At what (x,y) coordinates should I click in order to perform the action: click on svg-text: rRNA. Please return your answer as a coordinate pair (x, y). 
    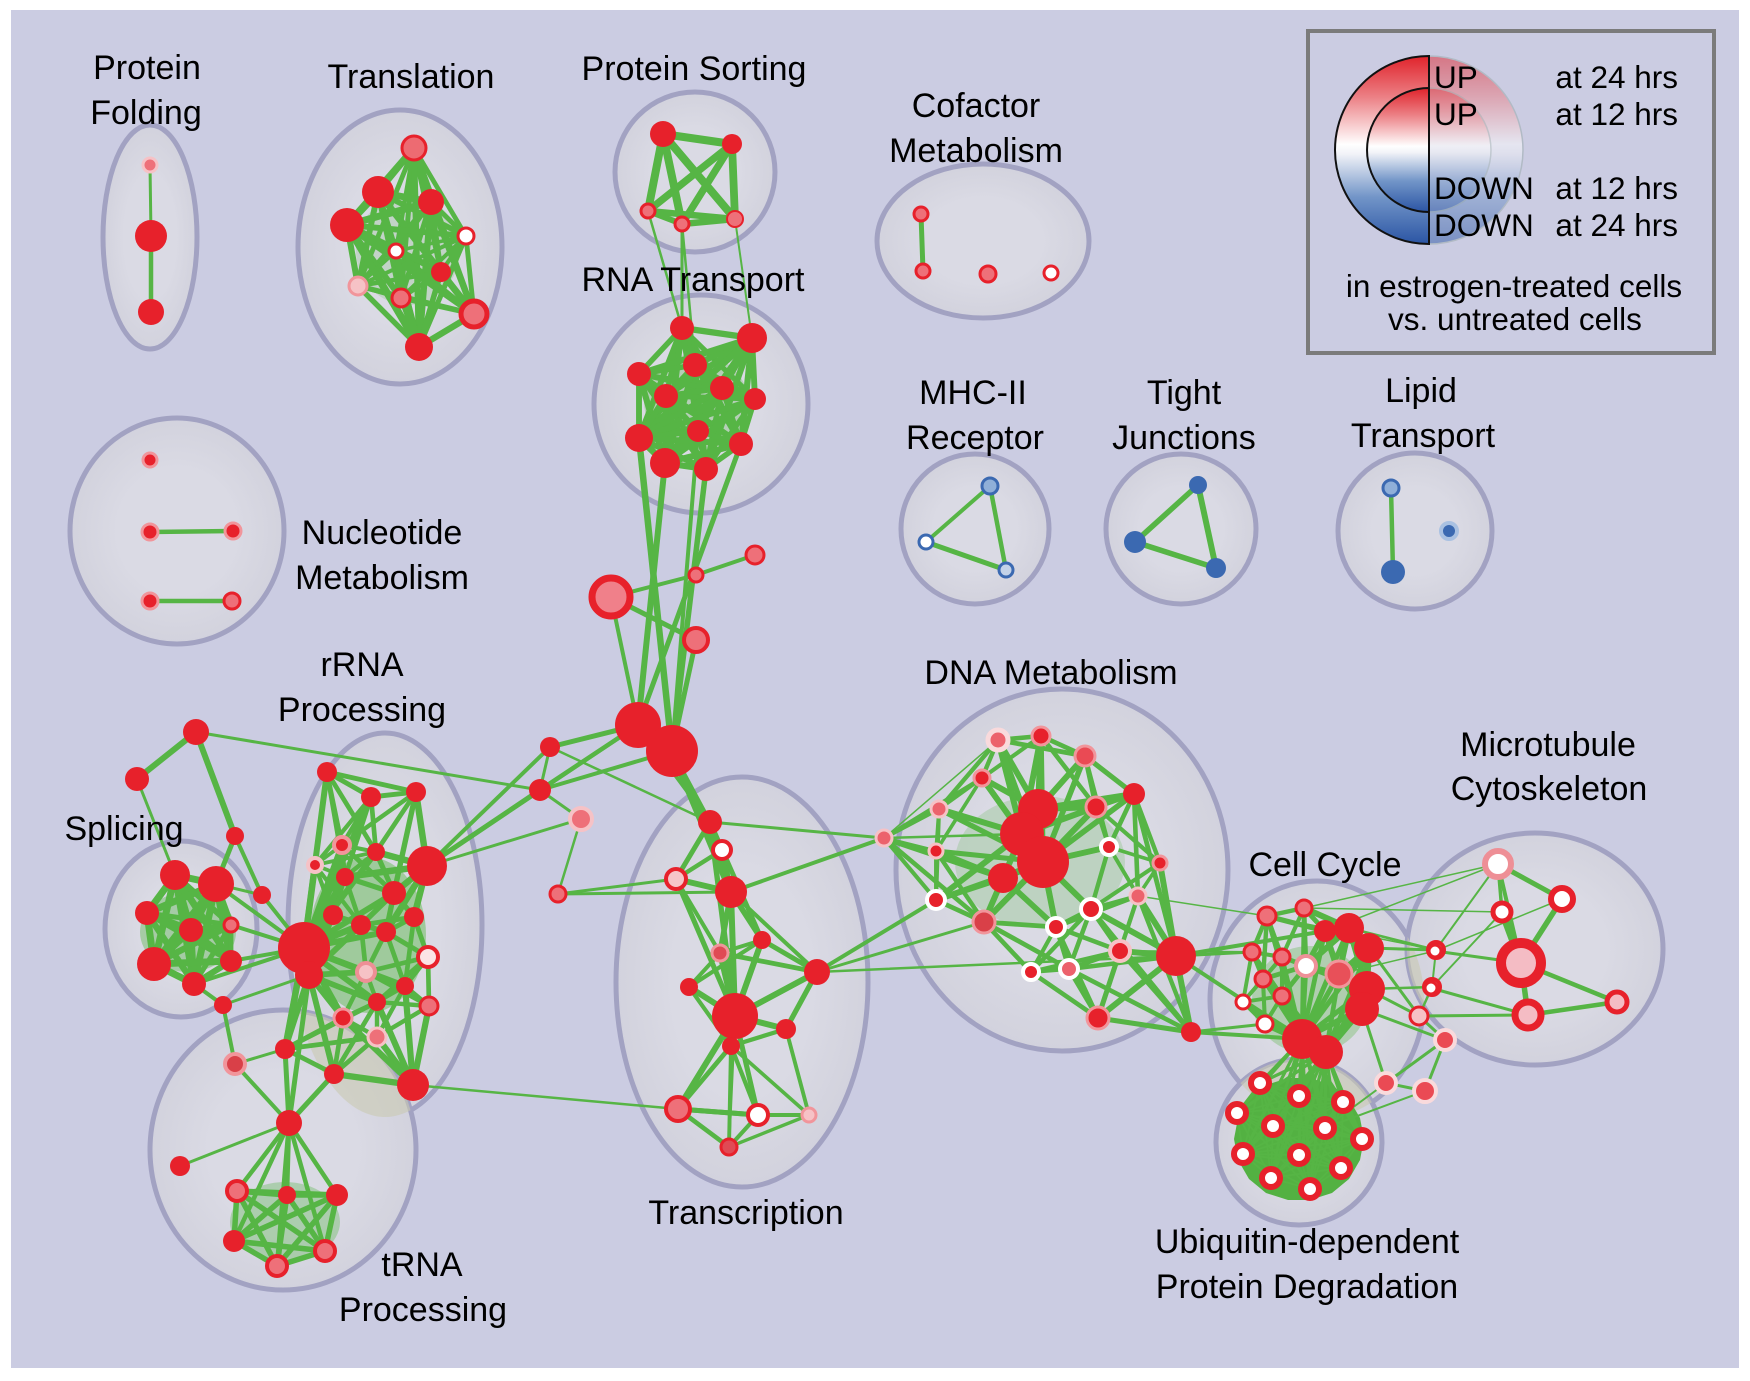
    Looking at the image, I should click on (361, 665).